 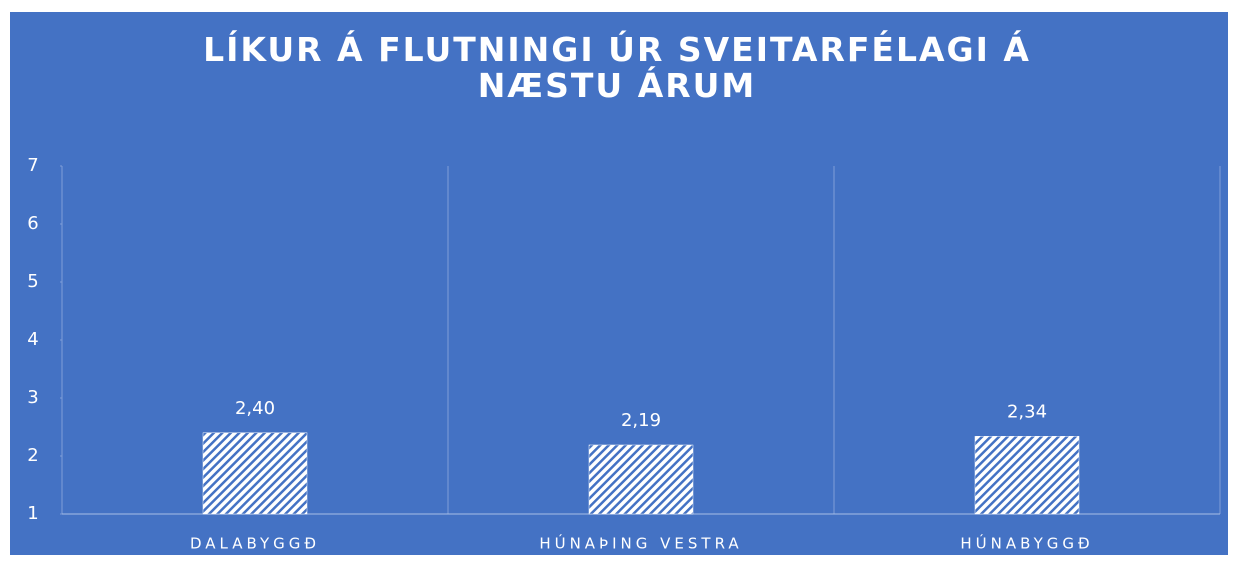 I want to click on y-tick-label: 3, so click(x=32, y=397).